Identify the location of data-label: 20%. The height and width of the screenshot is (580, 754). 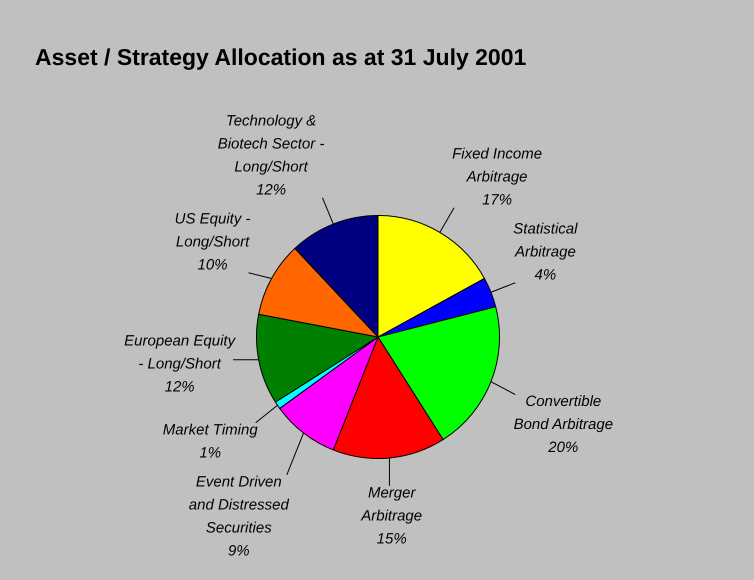
(562, 447).